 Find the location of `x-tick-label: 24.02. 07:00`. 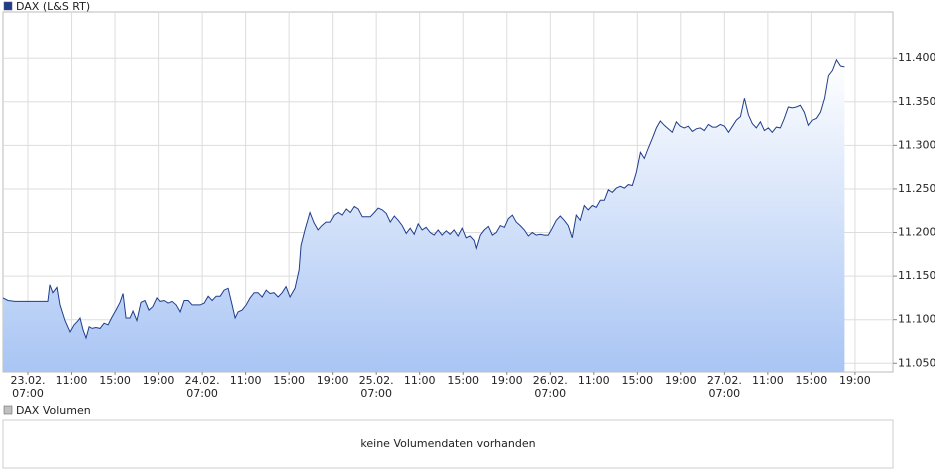

x-tick-label: 24.02. 07:00 is located at coordinates (202, 387).